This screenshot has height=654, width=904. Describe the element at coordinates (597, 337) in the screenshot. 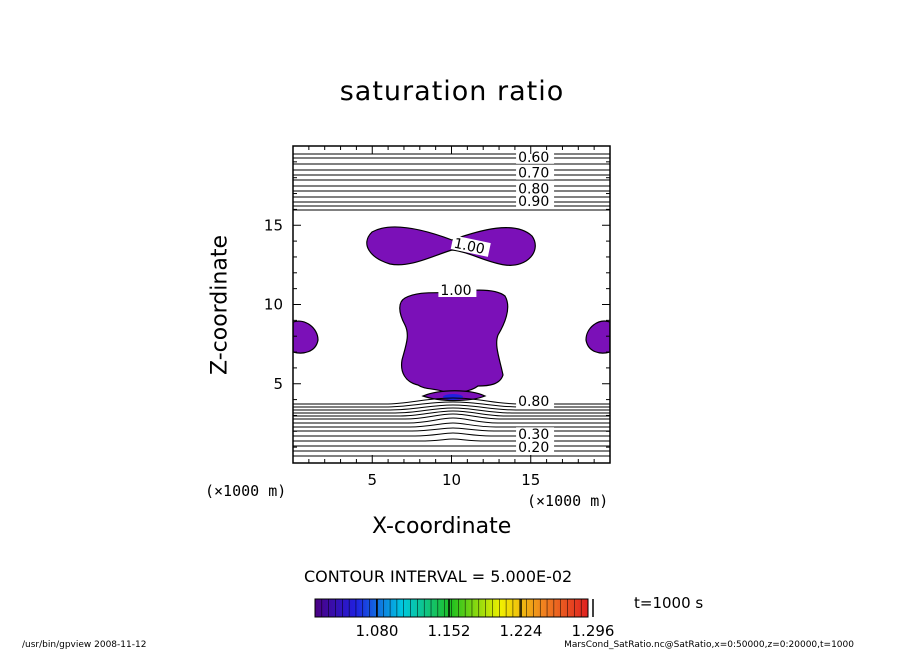

I see `right-edge-lobe` at that location.